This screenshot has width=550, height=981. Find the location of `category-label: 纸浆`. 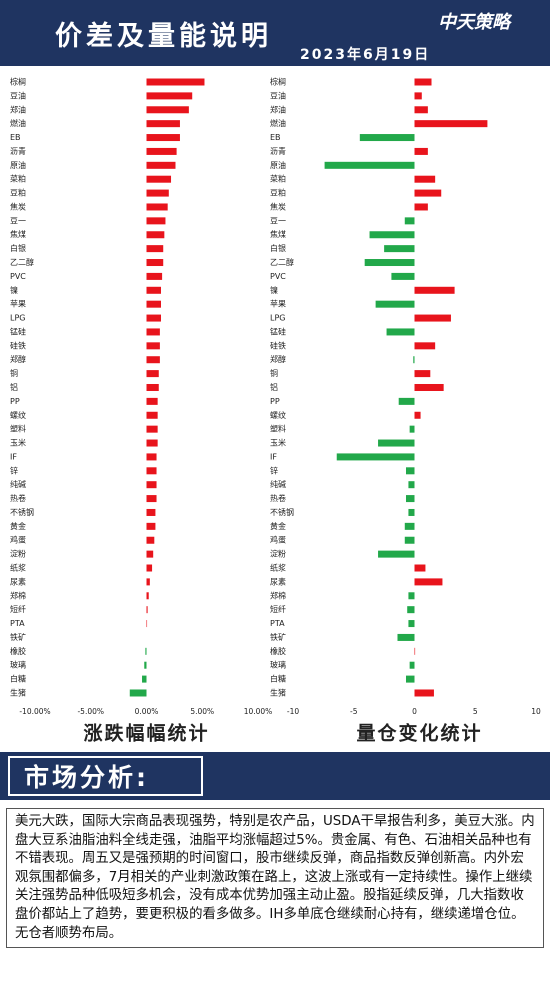

category-label: 纸浆 is located at coordinates (278, 568).